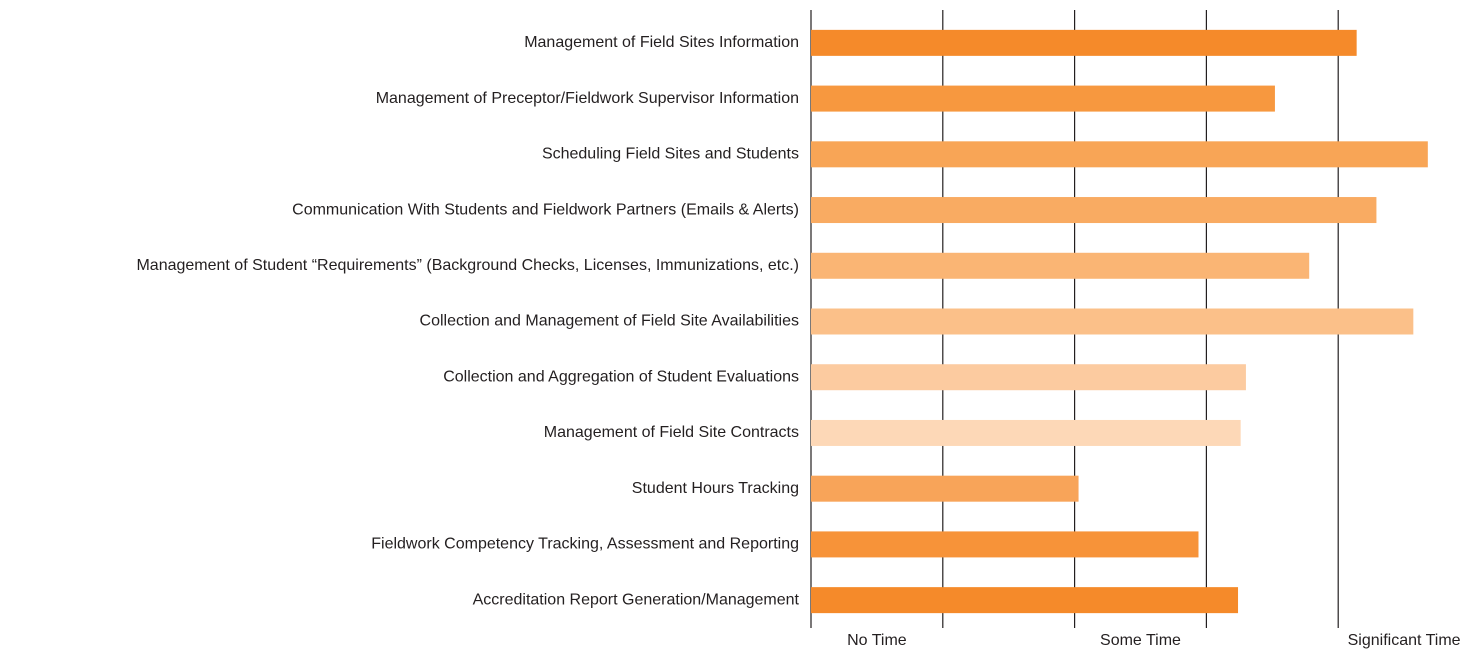  What do you see at coordinates (715, 488) in the screenshot?
I see `y-tick-label: Student Hours Tracking` at bounding box center [715, 488].